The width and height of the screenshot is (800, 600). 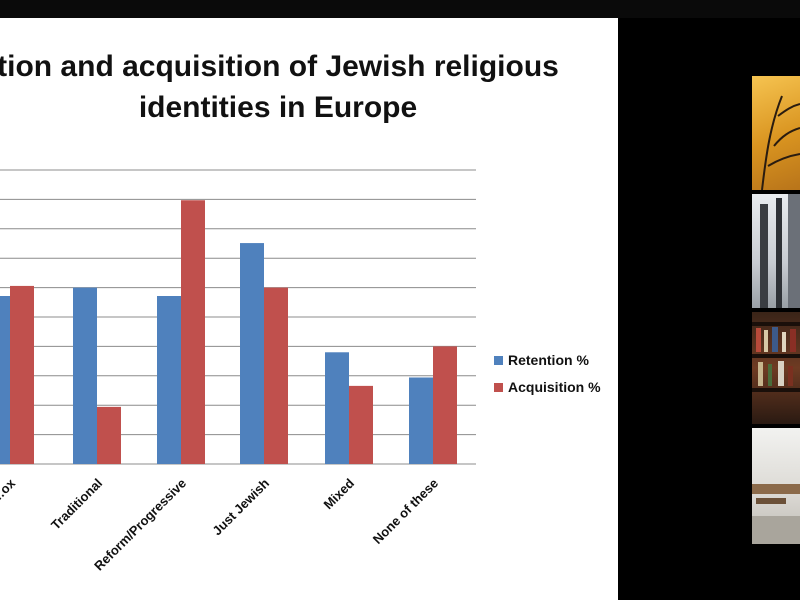 I want to click on x-tick-label: Just Jewish, so click(x=240, y=506).